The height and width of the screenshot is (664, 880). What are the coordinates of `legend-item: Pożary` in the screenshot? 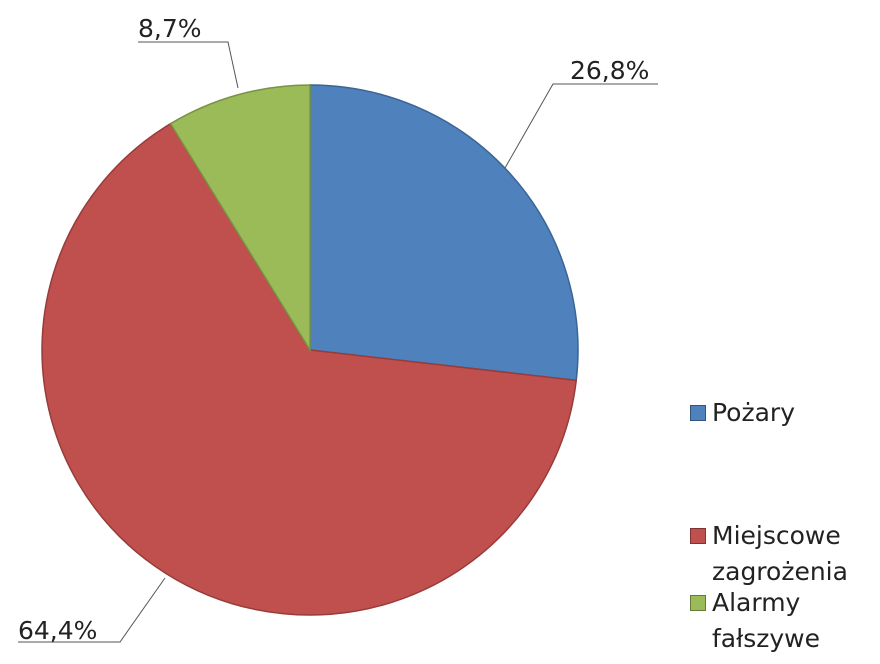 It's located at (780, 413).